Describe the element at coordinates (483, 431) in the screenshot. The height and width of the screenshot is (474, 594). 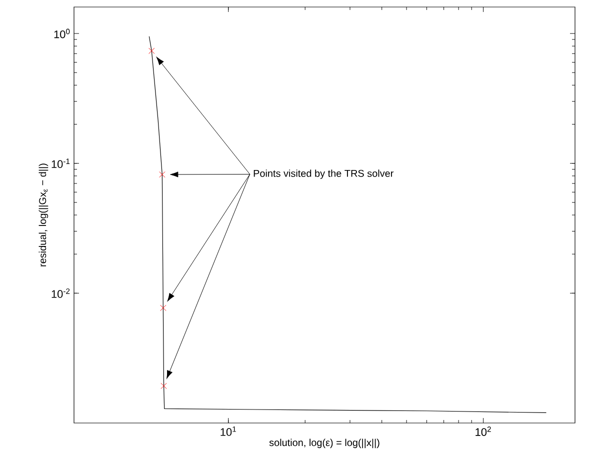
I see `x-tick-label: 10$^{2}$` at that location.